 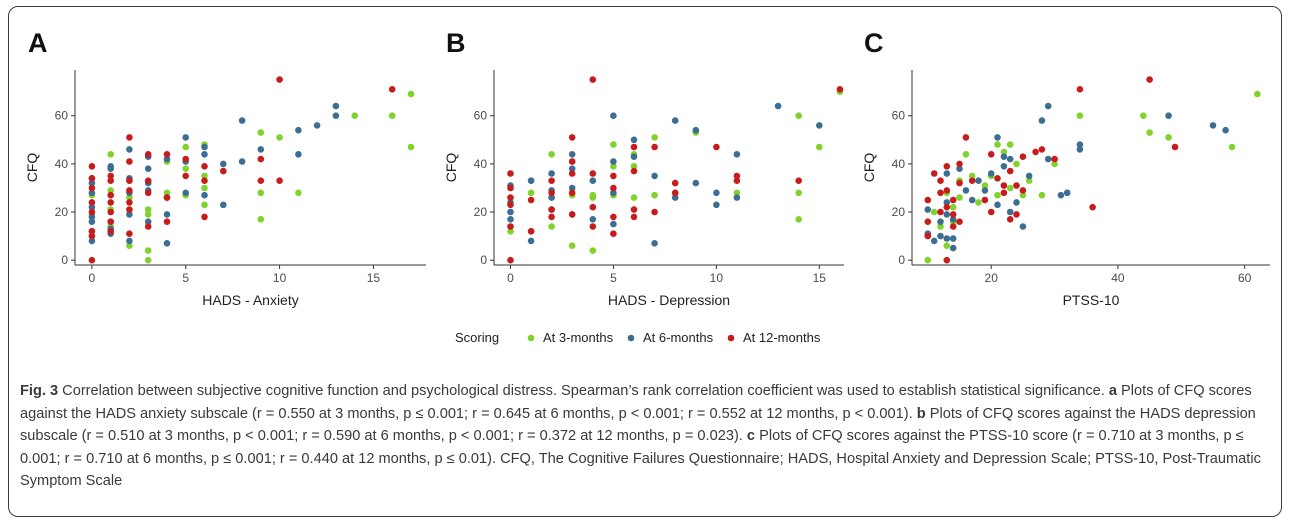 What do you see at coordinates (92, 278) in the screenshot?
I see `x-tick-label: 0` at bounding box center [92, 278].